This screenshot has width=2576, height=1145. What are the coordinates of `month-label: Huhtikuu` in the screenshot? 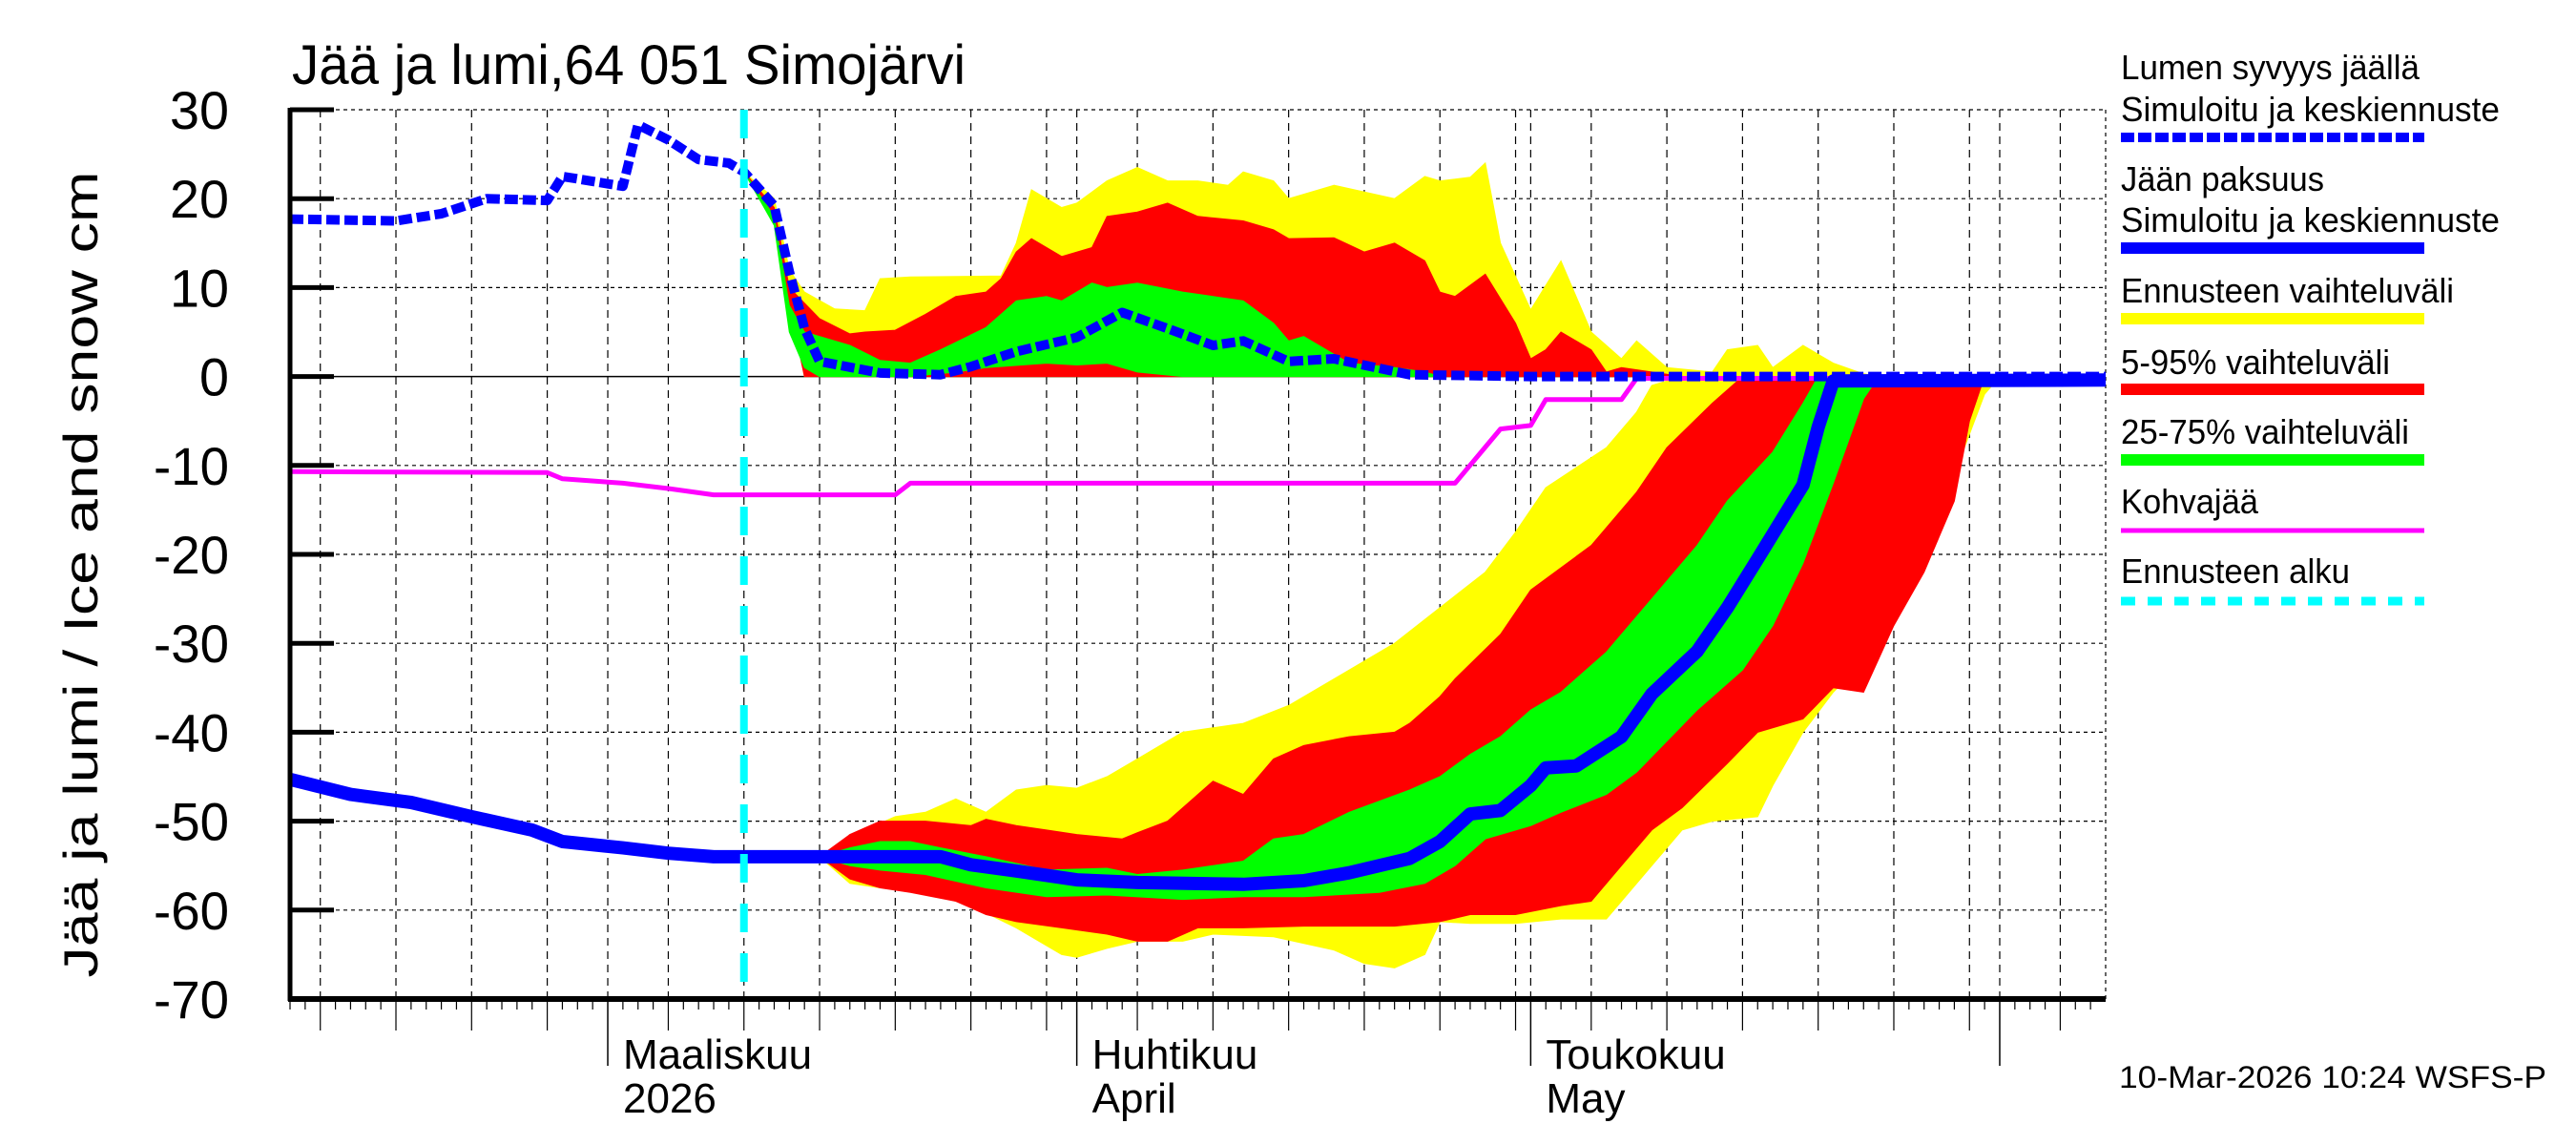 It's located at (1175, 1055).